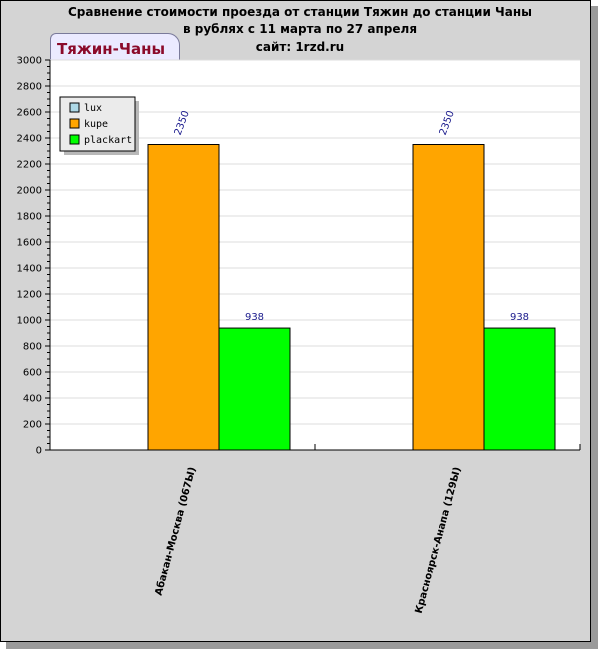 The image size is (600, 650). Describe the element at coordinates (29, 139) in the screenshot. I see `y-tick-label: 2400` at that location.